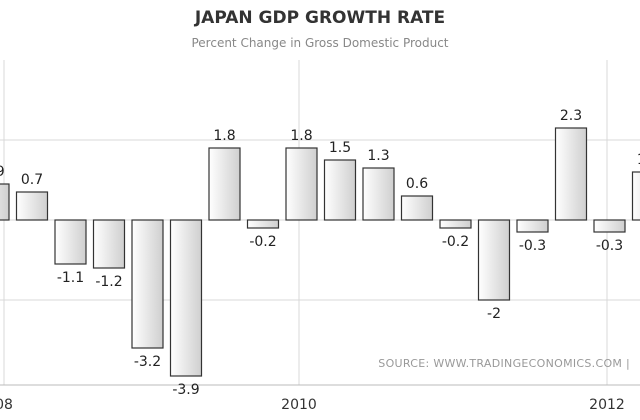 This screenshot has width=640, height=420. Describe the element at coordinates (571, 116) in the screenshot. I see `data-label: 2.3` at that location.